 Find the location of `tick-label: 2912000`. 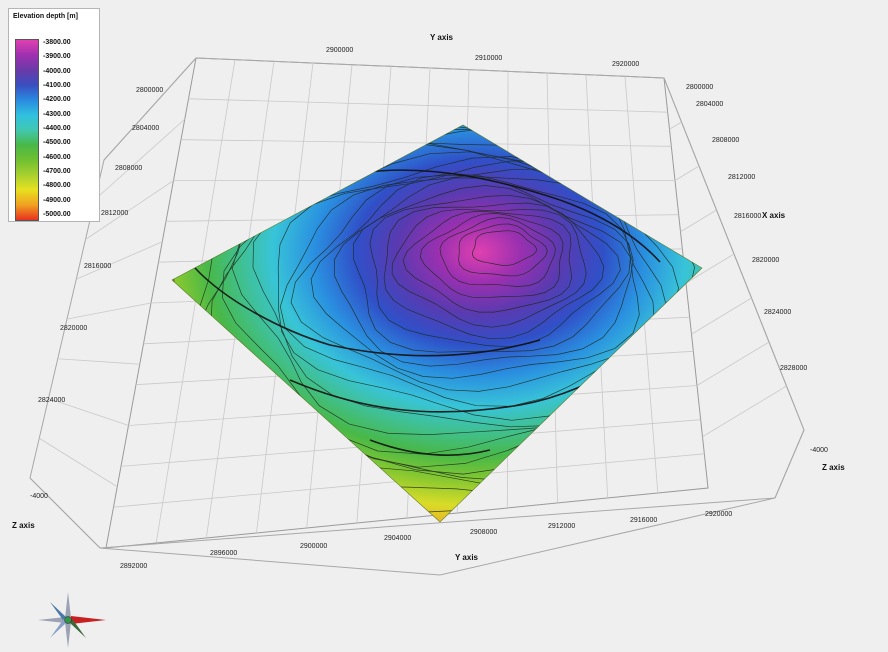

tick-label: 2912000 is located at coordinates (561, 526).